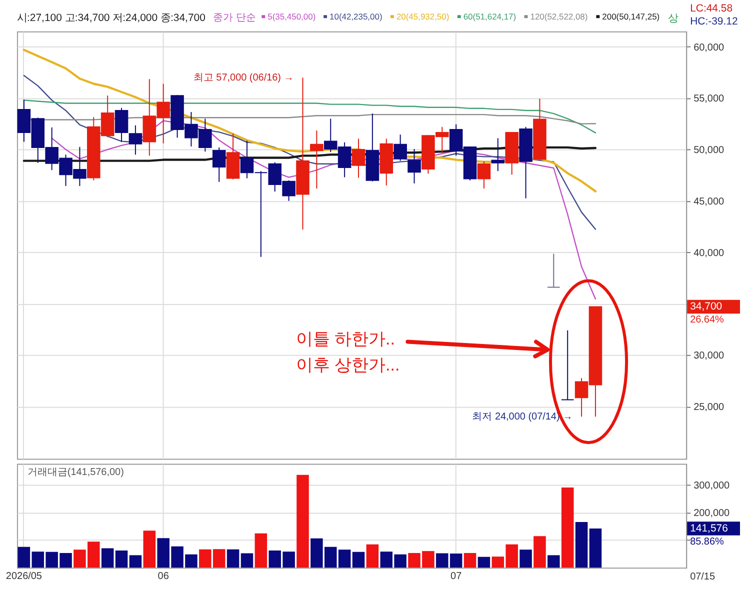 This screenshot has width=743, height=599. What do you see at coordinates (673, 18) in the screenshot?
I see `text: 상` at bounding box center [673, 18].